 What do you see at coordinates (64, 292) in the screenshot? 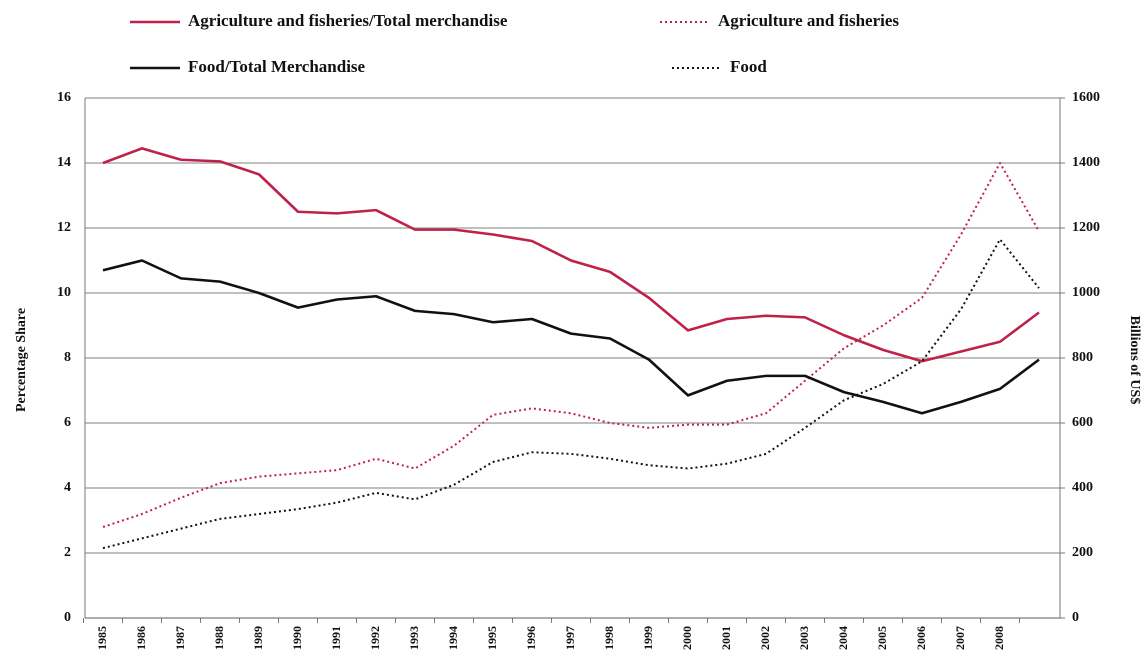
I see `y-tick-label: 10` at bounding box center [64, 292].